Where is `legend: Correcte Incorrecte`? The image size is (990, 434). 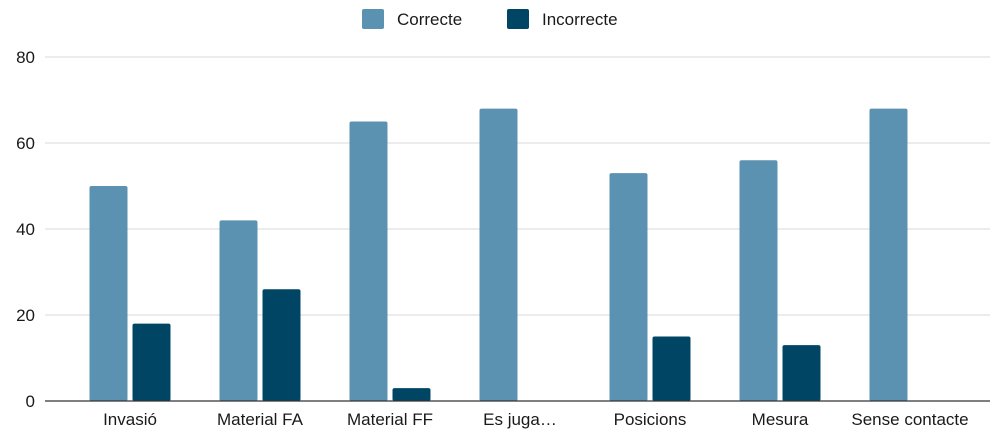
legend: Correcte Incorrecte is located at coordinates (490, 19).